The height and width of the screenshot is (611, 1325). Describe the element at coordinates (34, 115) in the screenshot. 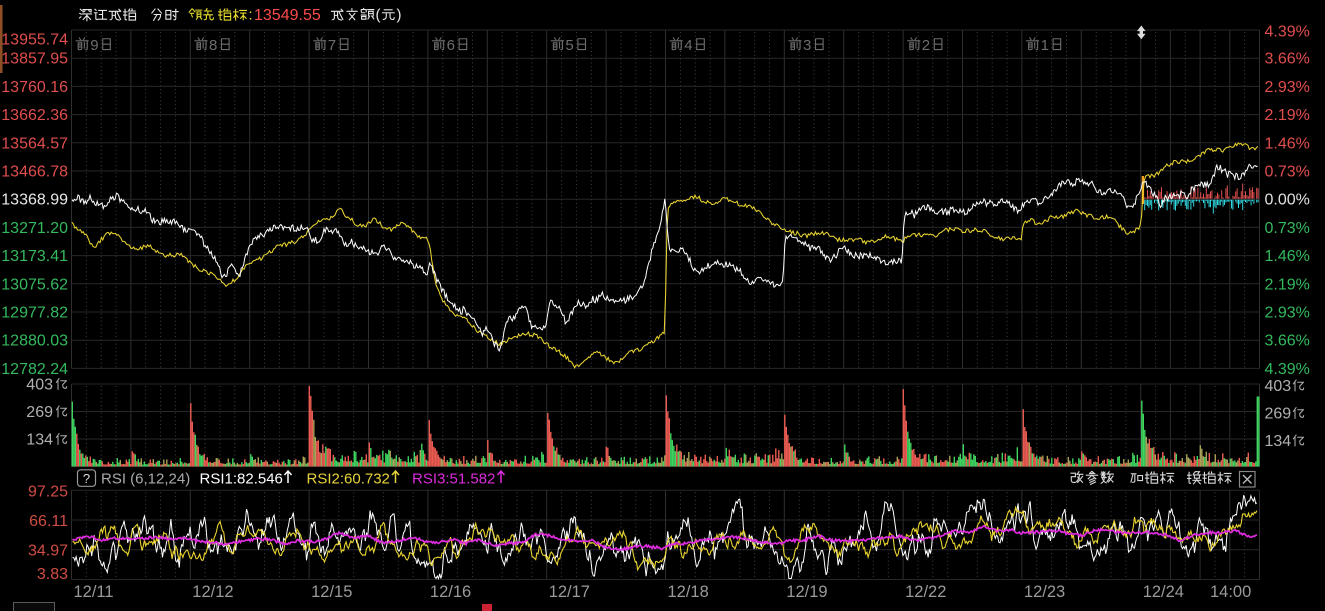

I see `svg-text: 13662.36` at that location.